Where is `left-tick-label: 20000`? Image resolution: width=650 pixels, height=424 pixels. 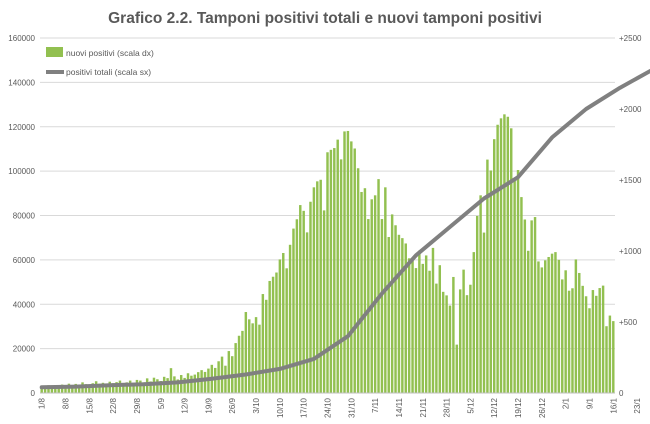 left-tick-label: 20000 is located at coordinates (24, 349).